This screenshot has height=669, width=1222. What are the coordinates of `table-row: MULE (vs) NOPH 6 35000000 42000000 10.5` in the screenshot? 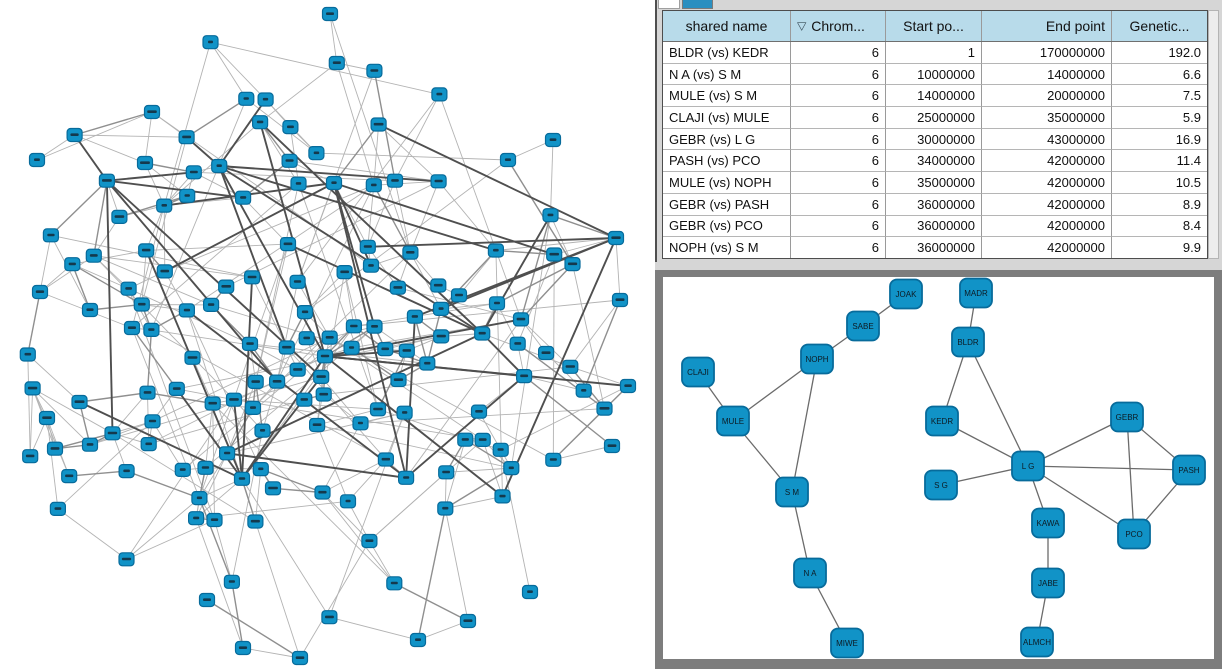 It's located at (935, 183).